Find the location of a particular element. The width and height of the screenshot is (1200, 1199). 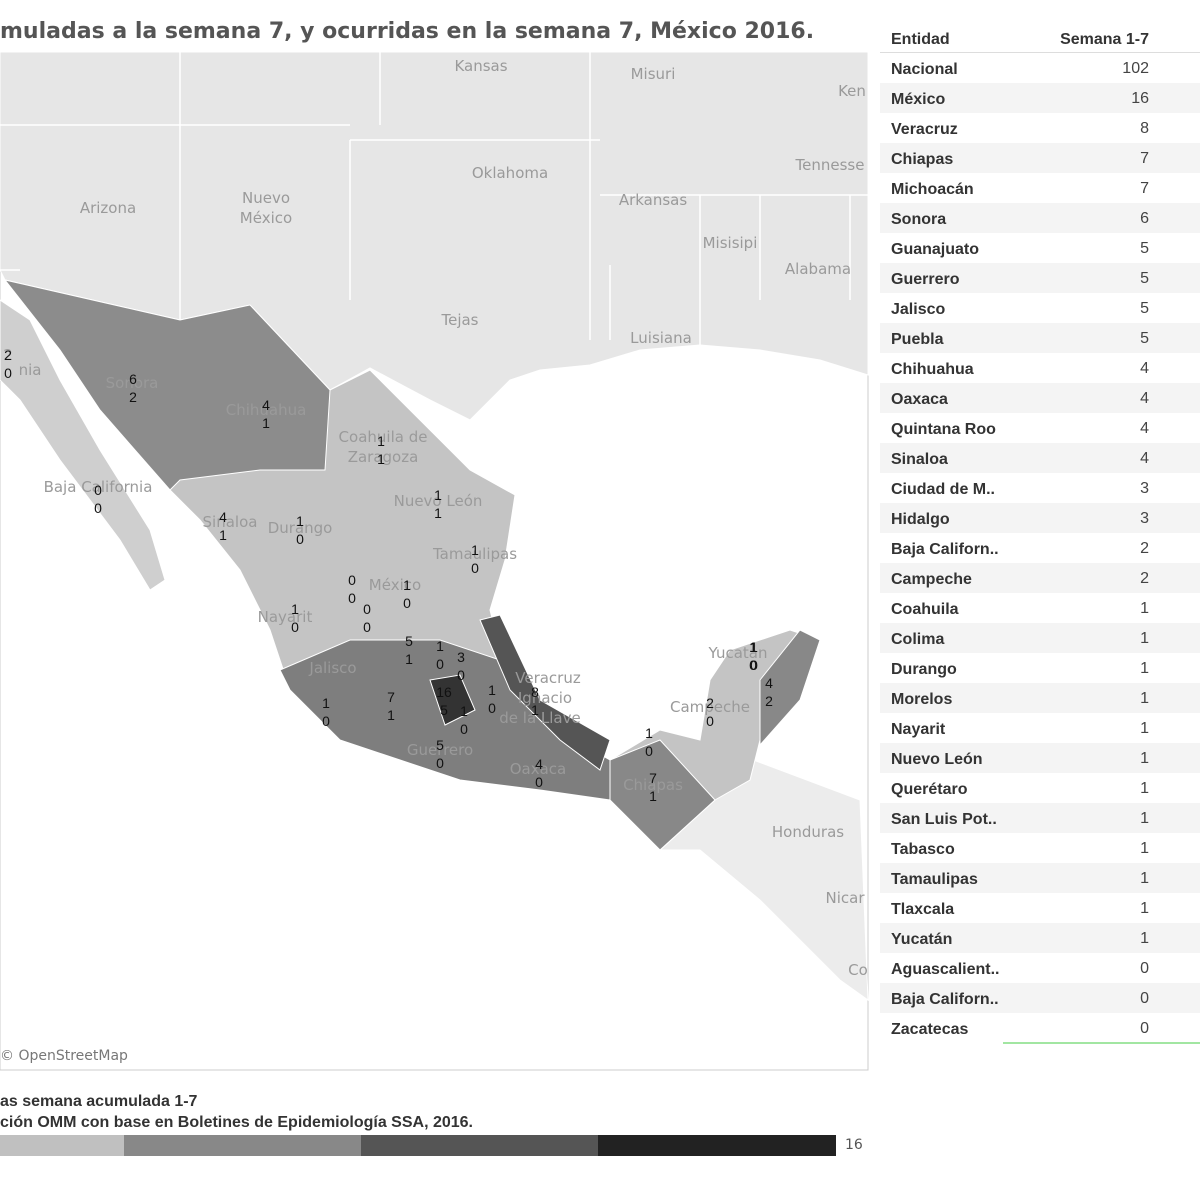

entity-name: Querétaro is located at coordinates (929, 789).